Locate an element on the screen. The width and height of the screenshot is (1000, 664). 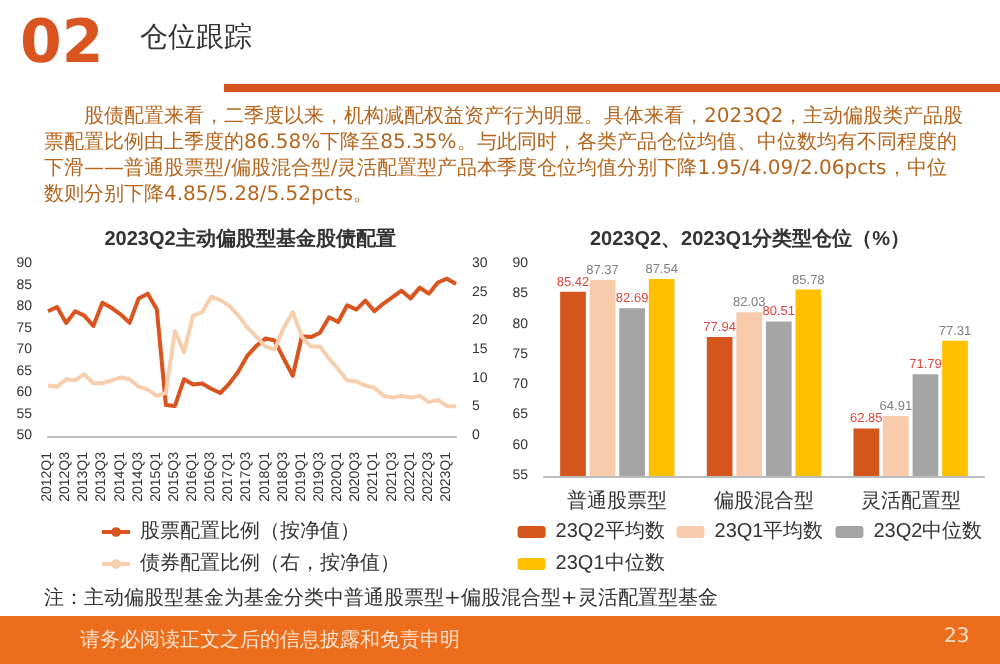
text: 注：主动偏股型基金为基金分类中普通股票型+偏股混合型+灵活配置型基金 is located at coordinates (381, 598).